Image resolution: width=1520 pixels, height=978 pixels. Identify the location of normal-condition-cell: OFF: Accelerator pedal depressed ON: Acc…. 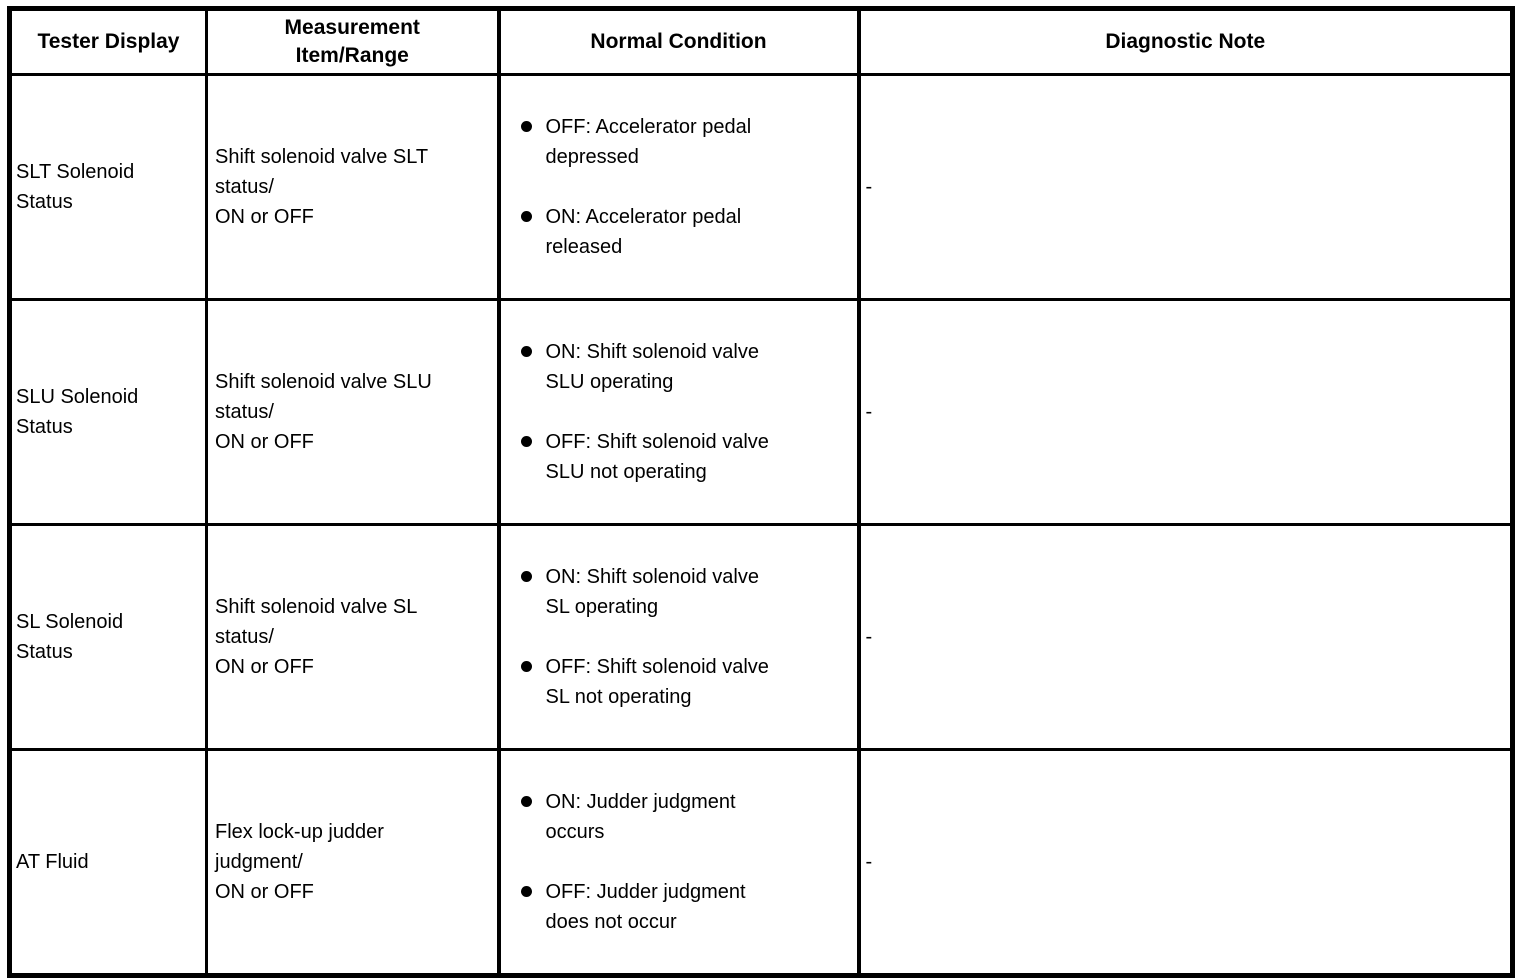
(679, 187).